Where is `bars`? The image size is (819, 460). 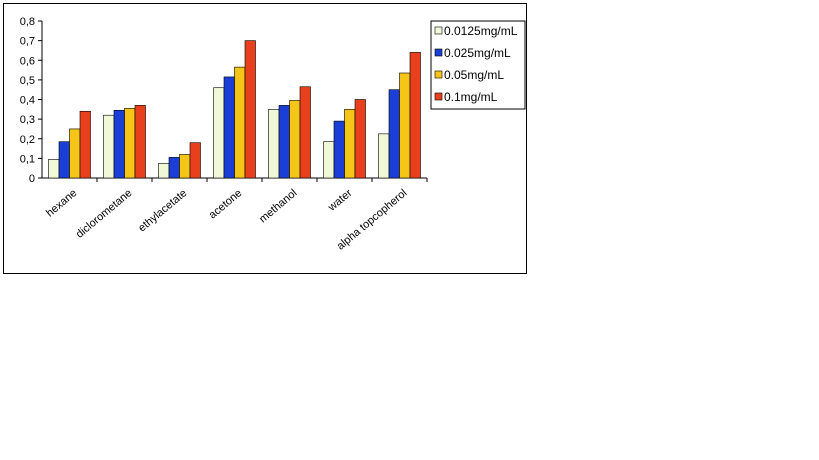
bars is located at coordinates (234, 109).